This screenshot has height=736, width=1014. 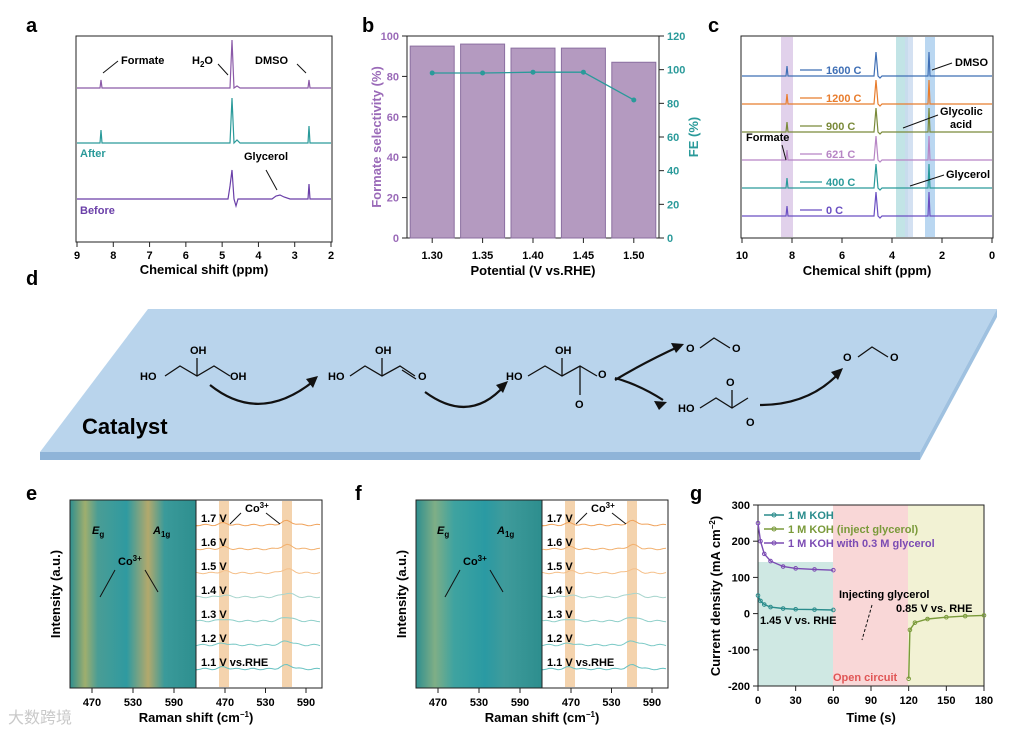 What do you see at coordinates (867, 93) in the screenshot?
I see `trace-1200-c` at bounding box center [867, 93].